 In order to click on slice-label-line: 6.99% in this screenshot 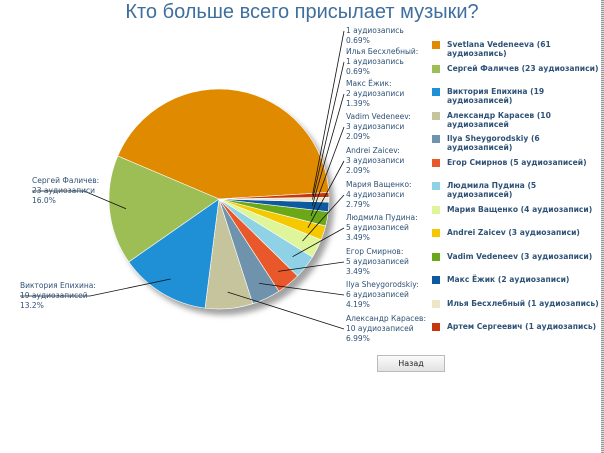, I will do `click(358, 338)`.